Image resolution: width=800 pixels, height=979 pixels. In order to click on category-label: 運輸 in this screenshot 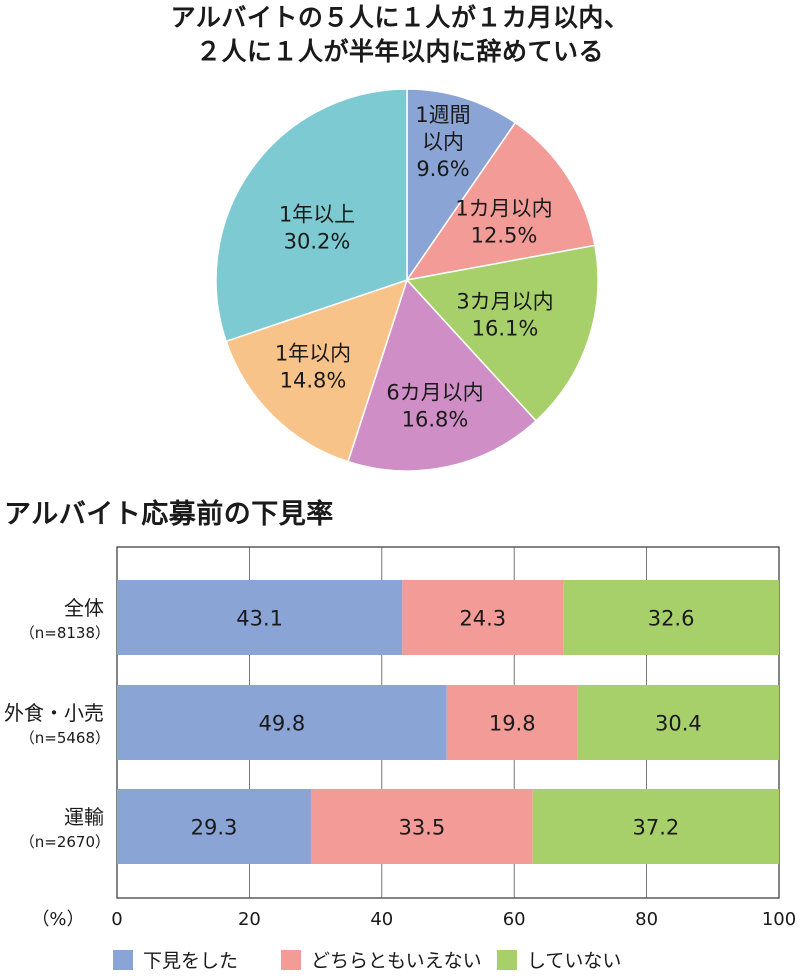, I will do `click(84, 817)`.